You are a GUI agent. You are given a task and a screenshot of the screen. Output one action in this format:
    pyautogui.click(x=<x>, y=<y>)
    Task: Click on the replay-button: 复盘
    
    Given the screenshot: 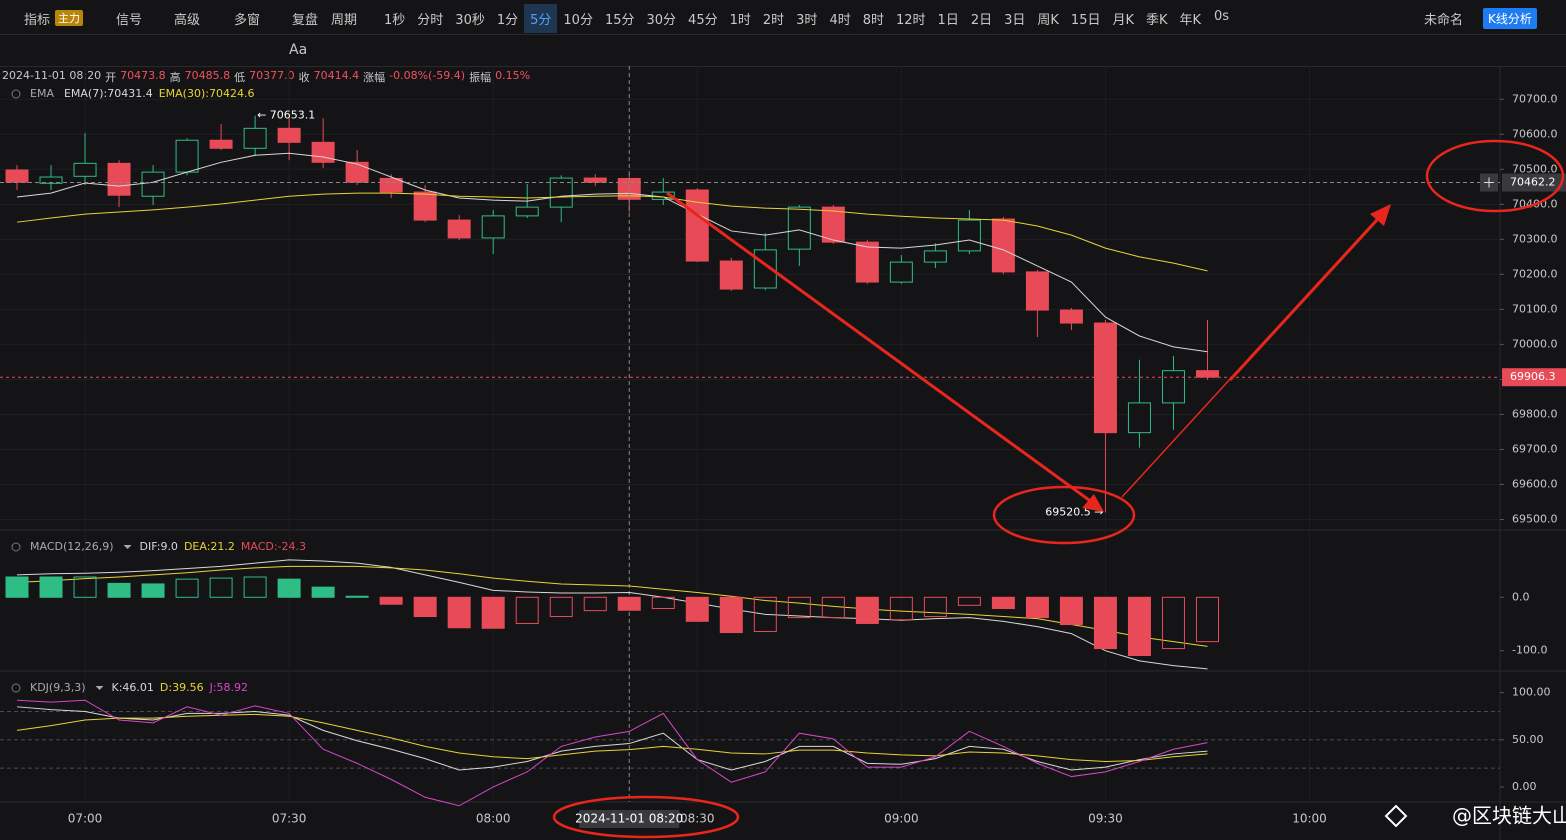 What is the action you would take?
    pyautogui.click(x=305, y=20)
    